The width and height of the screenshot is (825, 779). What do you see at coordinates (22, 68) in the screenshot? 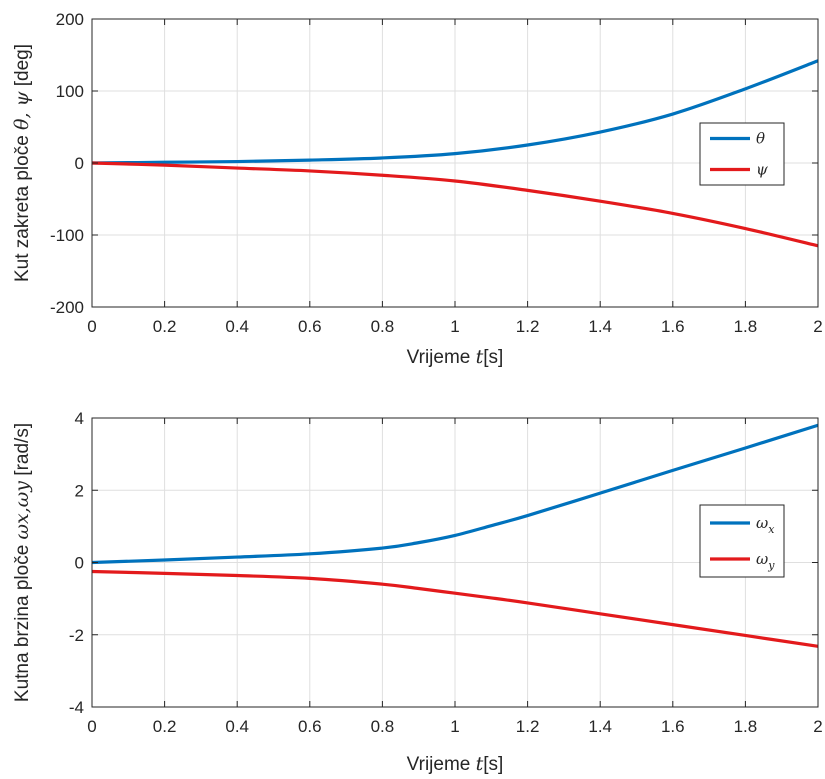
I see `y-axis-label-suffix: [deg]` at bounding box center [22, 68].